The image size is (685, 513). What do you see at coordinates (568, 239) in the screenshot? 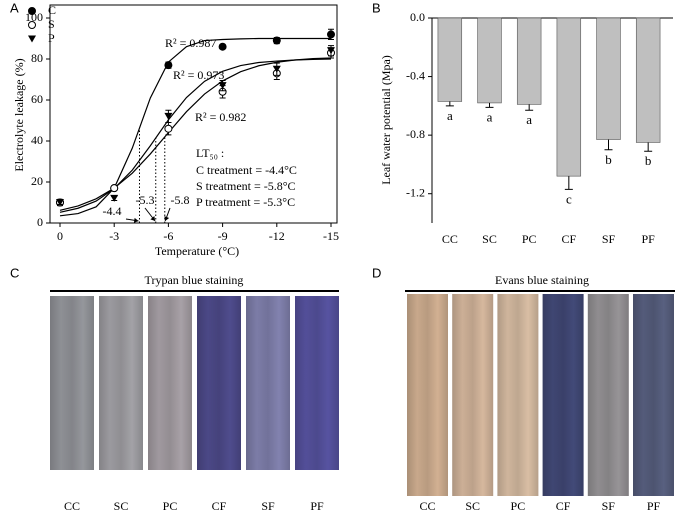
I see `x-tick-label: CF` at bounding box center [568, 239].